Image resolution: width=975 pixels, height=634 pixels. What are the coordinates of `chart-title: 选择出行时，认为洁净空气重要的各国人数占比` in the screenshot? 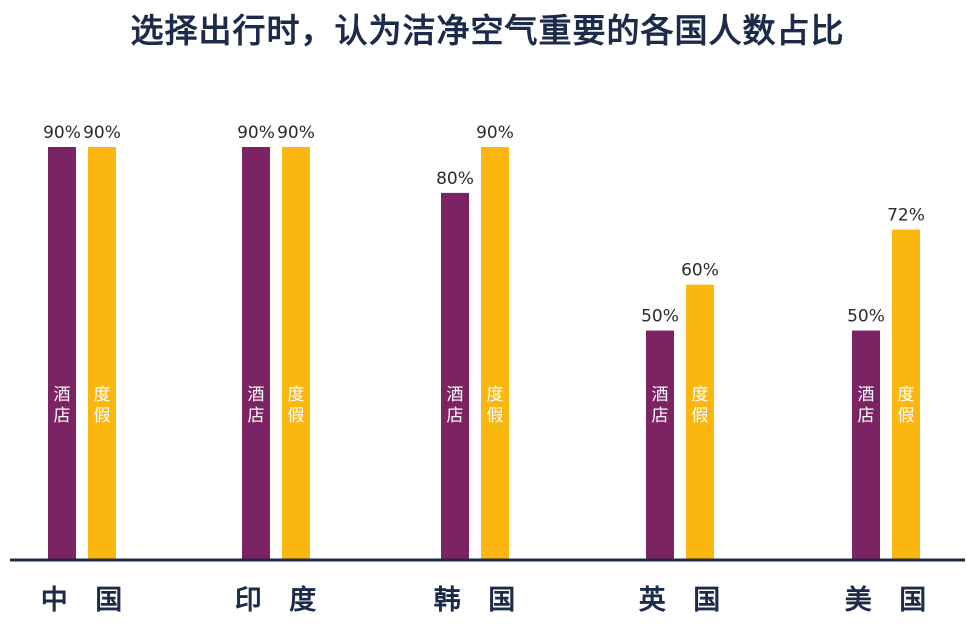 It's located at (487, 30).